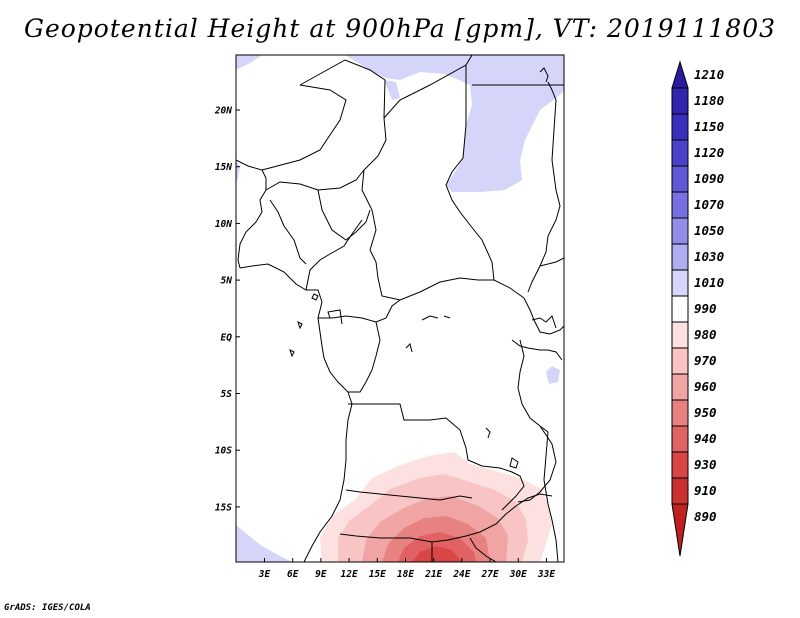 The image size is (800, 618). What do you see at coordinates (461, 574) in the screenshot?
I see `lon-tick-label: 24E` at bounding box center [461, 574].